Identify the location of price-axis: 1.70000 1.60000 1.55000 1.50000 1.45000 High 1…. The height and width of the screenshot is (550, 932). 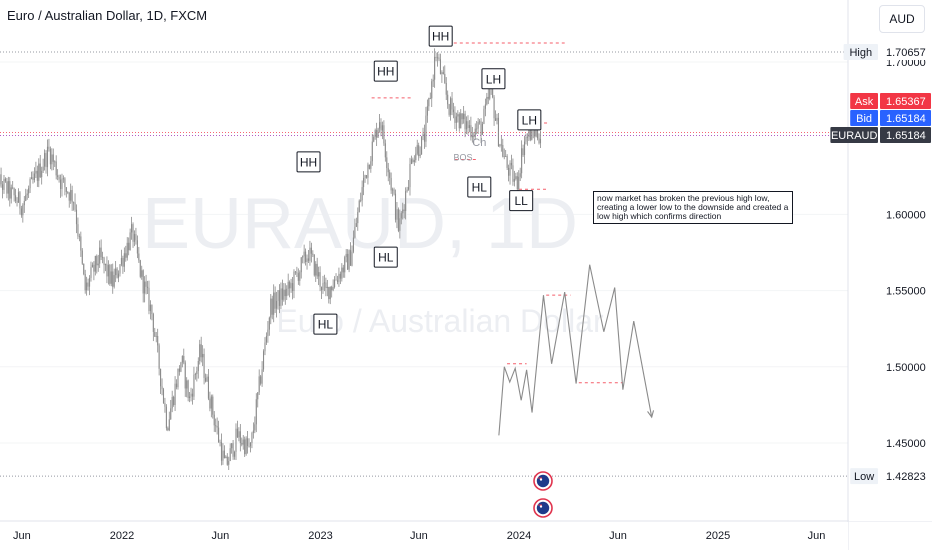
(881, 260).